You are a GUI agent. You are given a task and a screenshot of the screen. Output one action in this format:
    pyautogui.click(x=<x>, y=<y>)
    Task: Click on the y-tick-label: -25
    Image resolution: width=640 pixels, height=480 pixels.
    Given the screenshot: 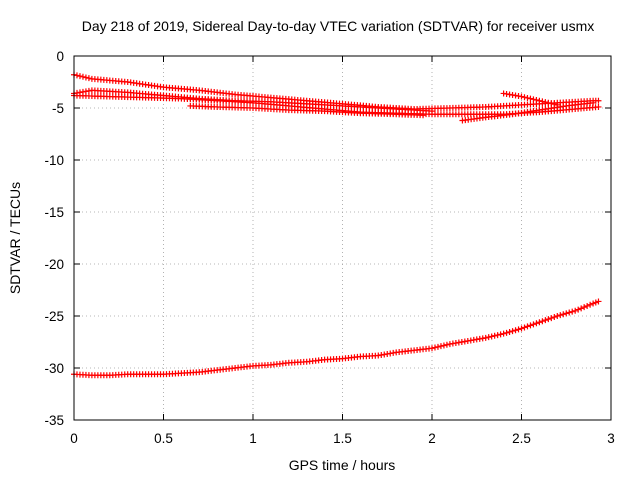 What is the action you would take?
    pyautogui.click(x=54, y=316)
    